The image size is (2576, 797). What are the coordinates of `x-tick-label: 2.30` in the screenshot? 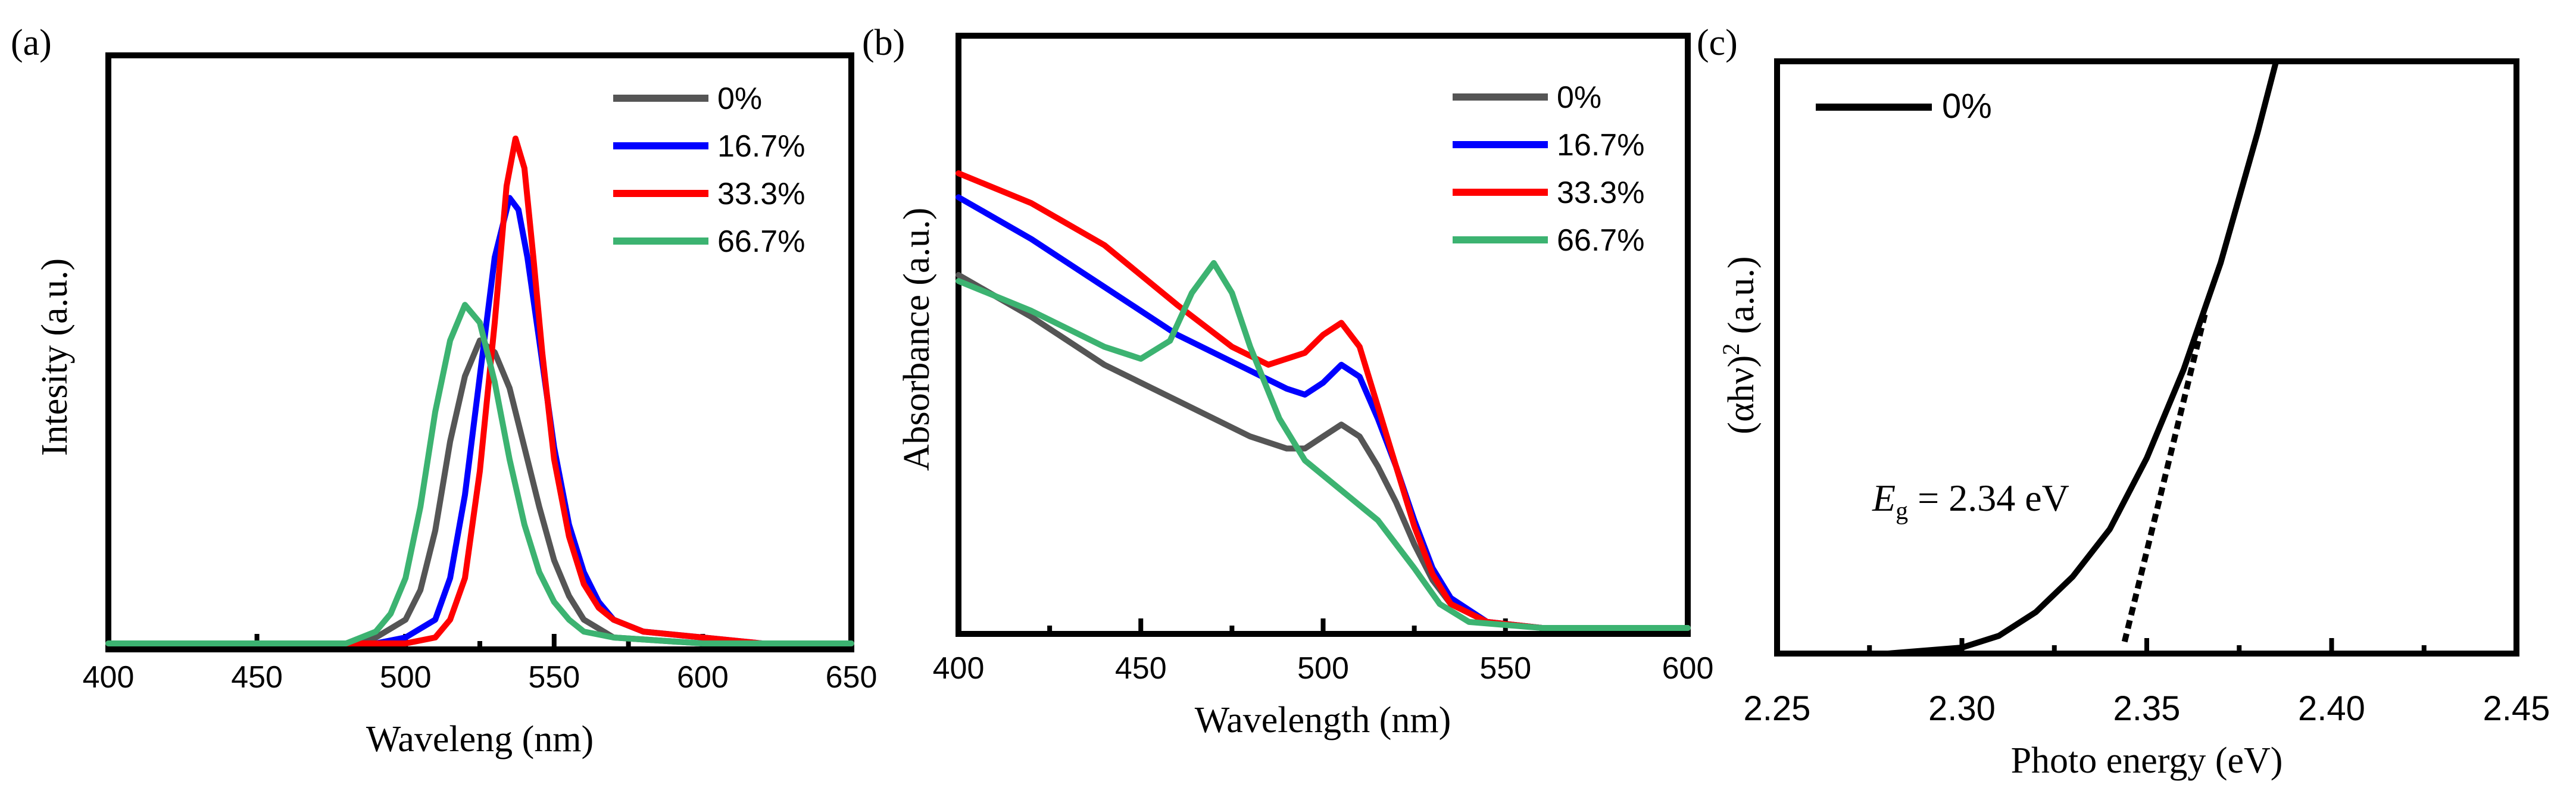 It's located at (1962, 708).